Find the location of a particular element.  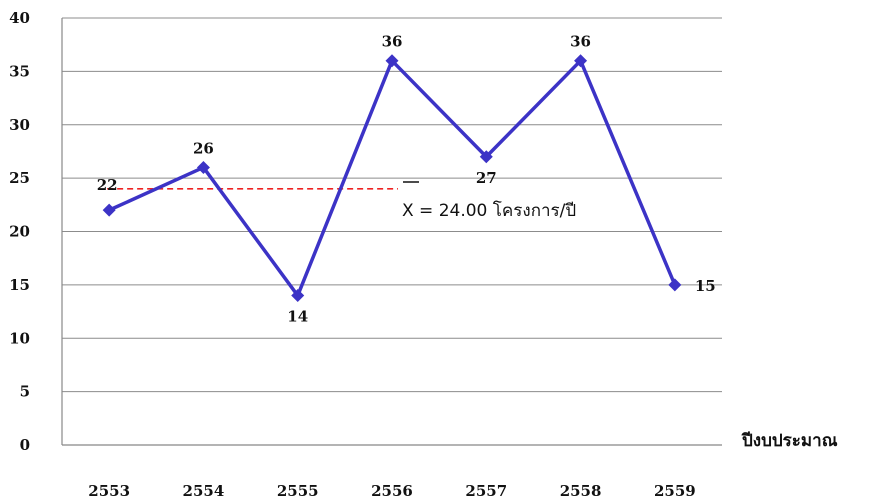

y-tick-label: 15 is located at coordinates (19, 285).